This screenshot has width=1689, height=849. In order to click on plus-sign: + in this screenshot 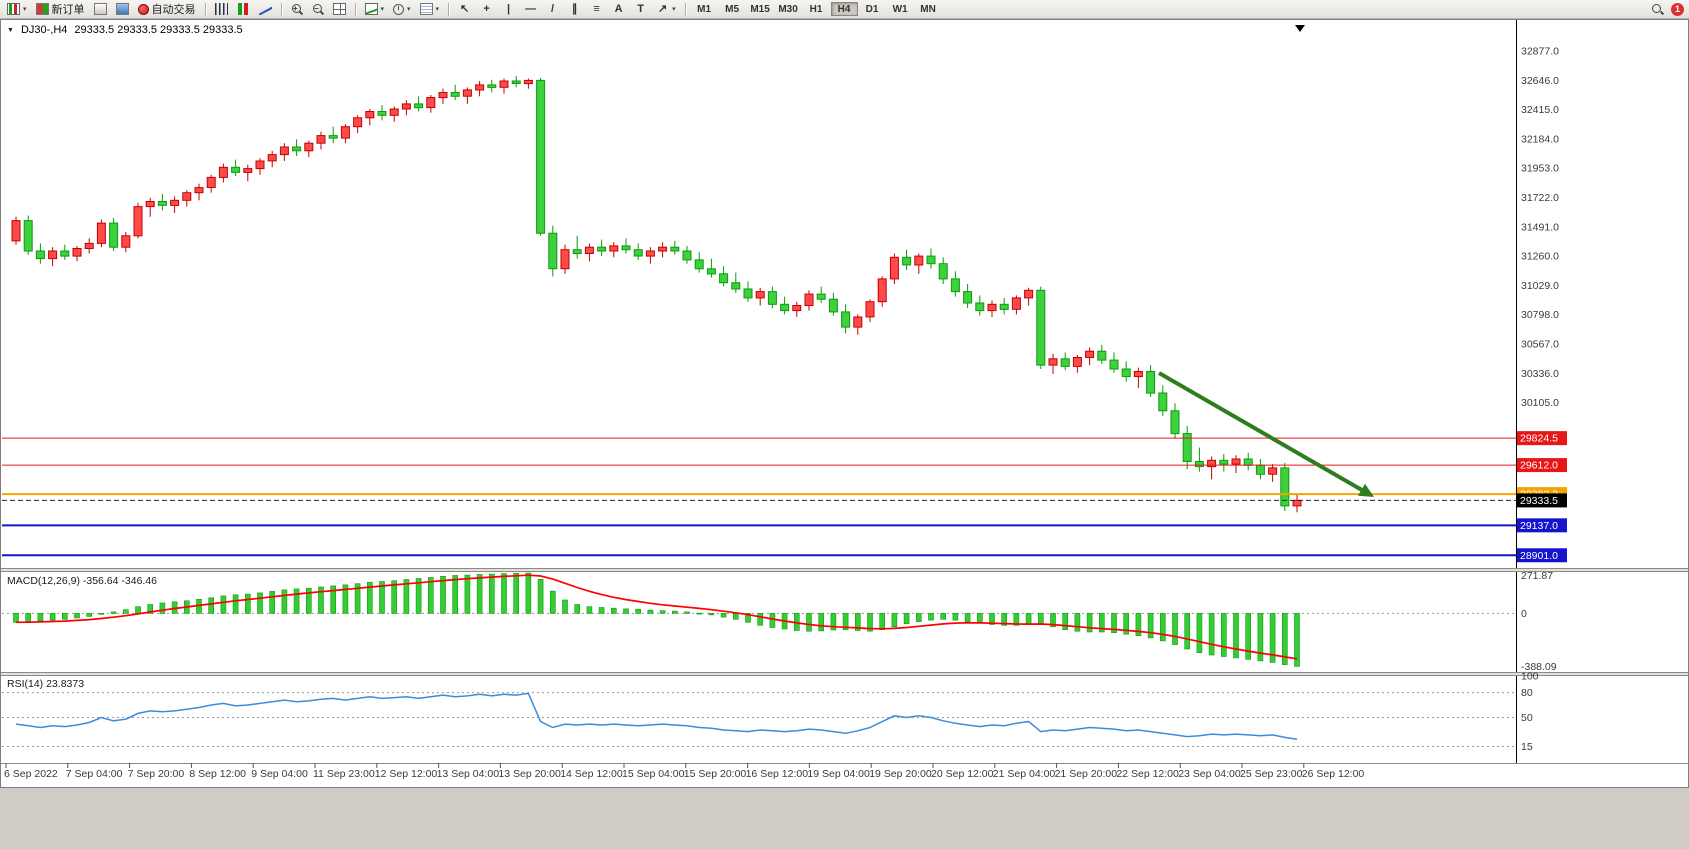, I will do `click(295, 8)`.